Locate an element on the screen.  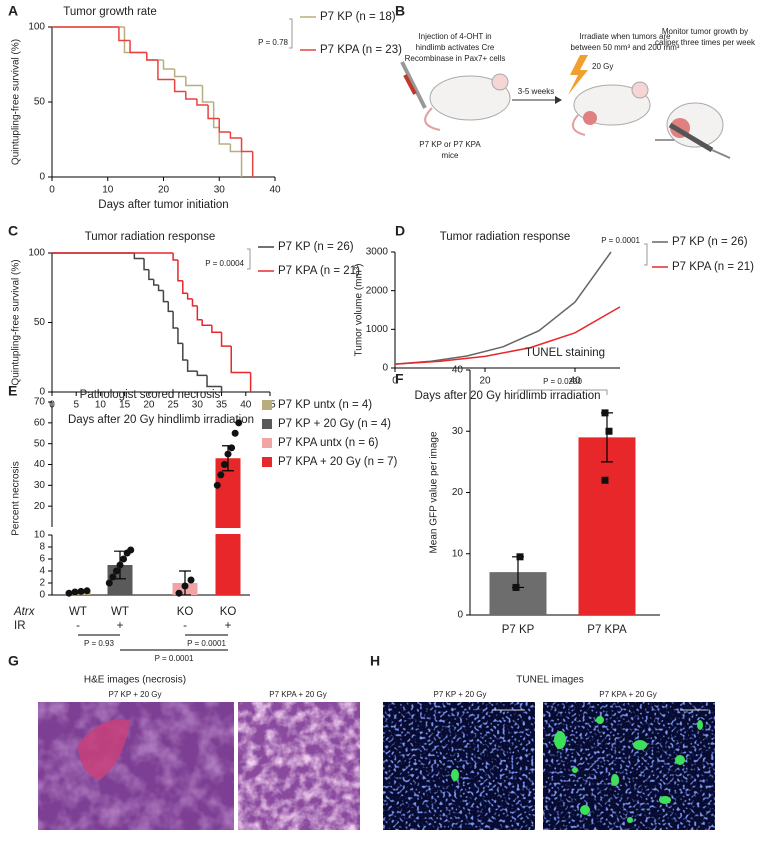
p-value: P = 0.0230 is located at coordinates (562, 381).